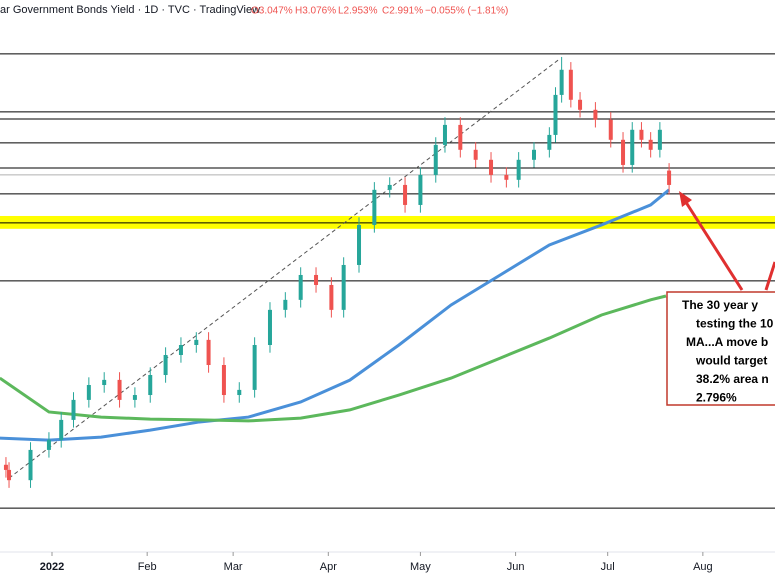 The width and height of the screenshot is (775, 582). What do you see at coordinates (735, 324) in the screenshot?
I see `annotation-line: testing the 10` at bounding box center [735, 324].